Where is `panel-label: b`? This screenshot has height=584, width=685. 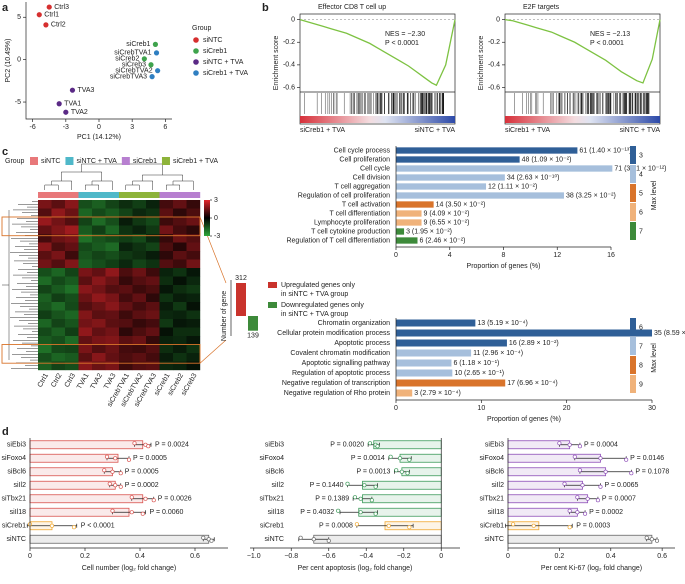 panel-label: b is located at coordinates (265, 8).